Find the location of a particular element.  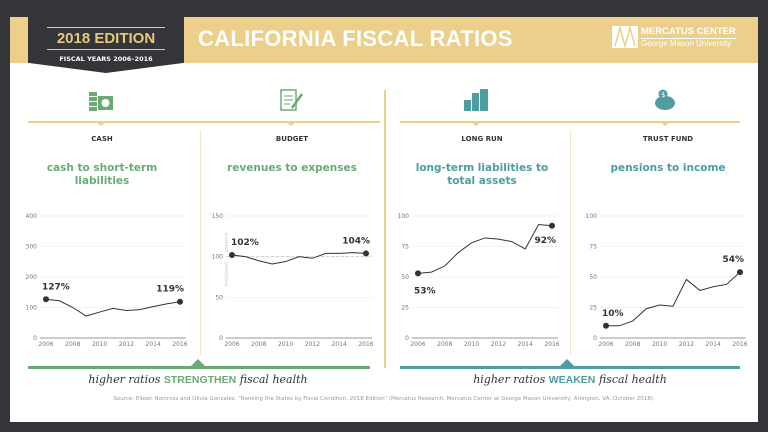

left-section-rule is located at coordinates (204, 122).